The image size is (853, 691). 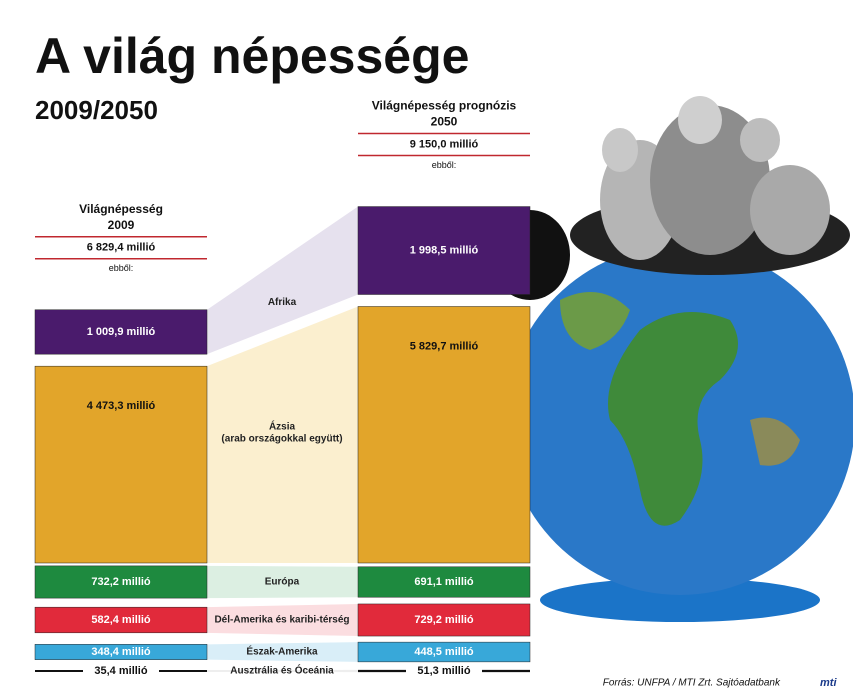 I want to click on category-label: Ausztrália és Óceánia, so click(x=282, y=670).